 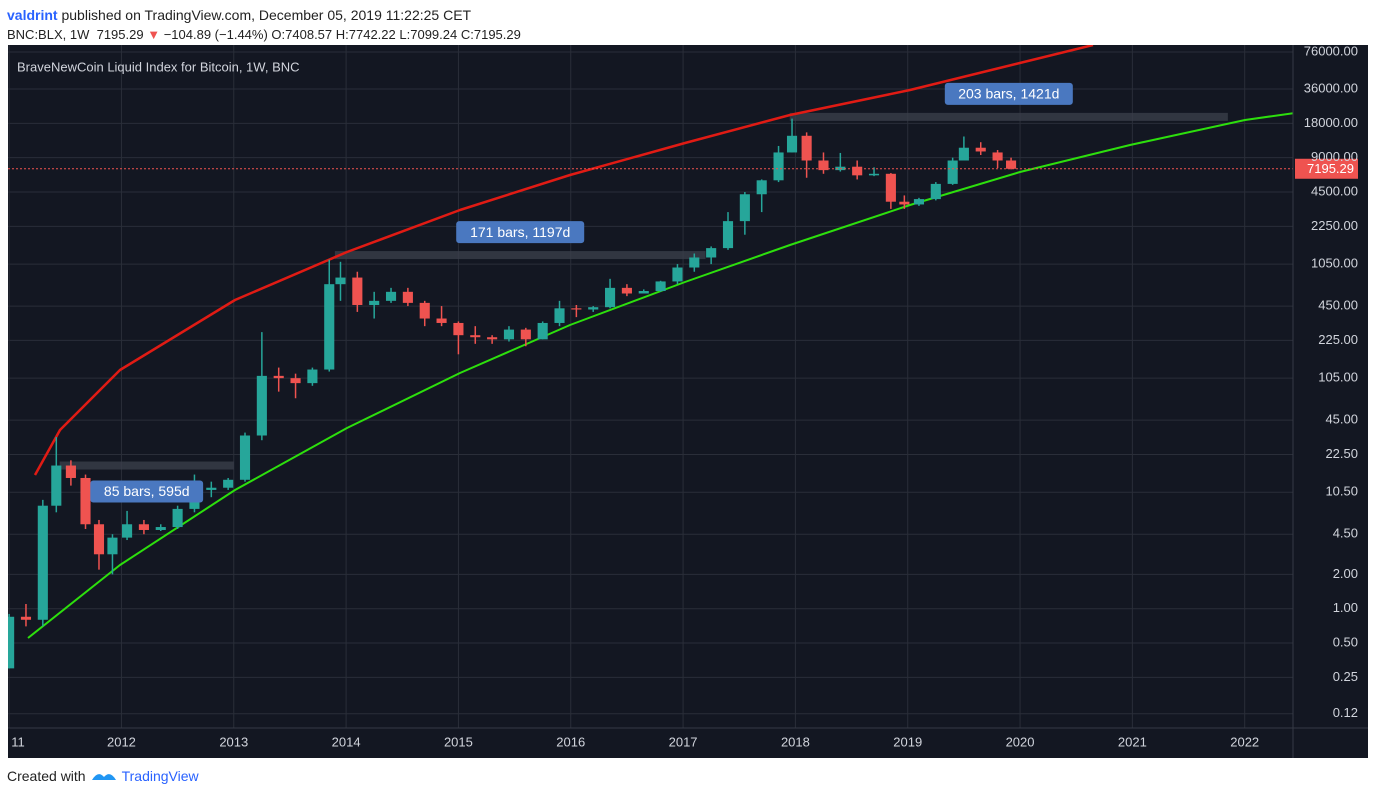 What do you see at coordinates (428, 34) in the screenshot?
I see `ohlc-l: L:7099.24` at bounding box center [428, 34].